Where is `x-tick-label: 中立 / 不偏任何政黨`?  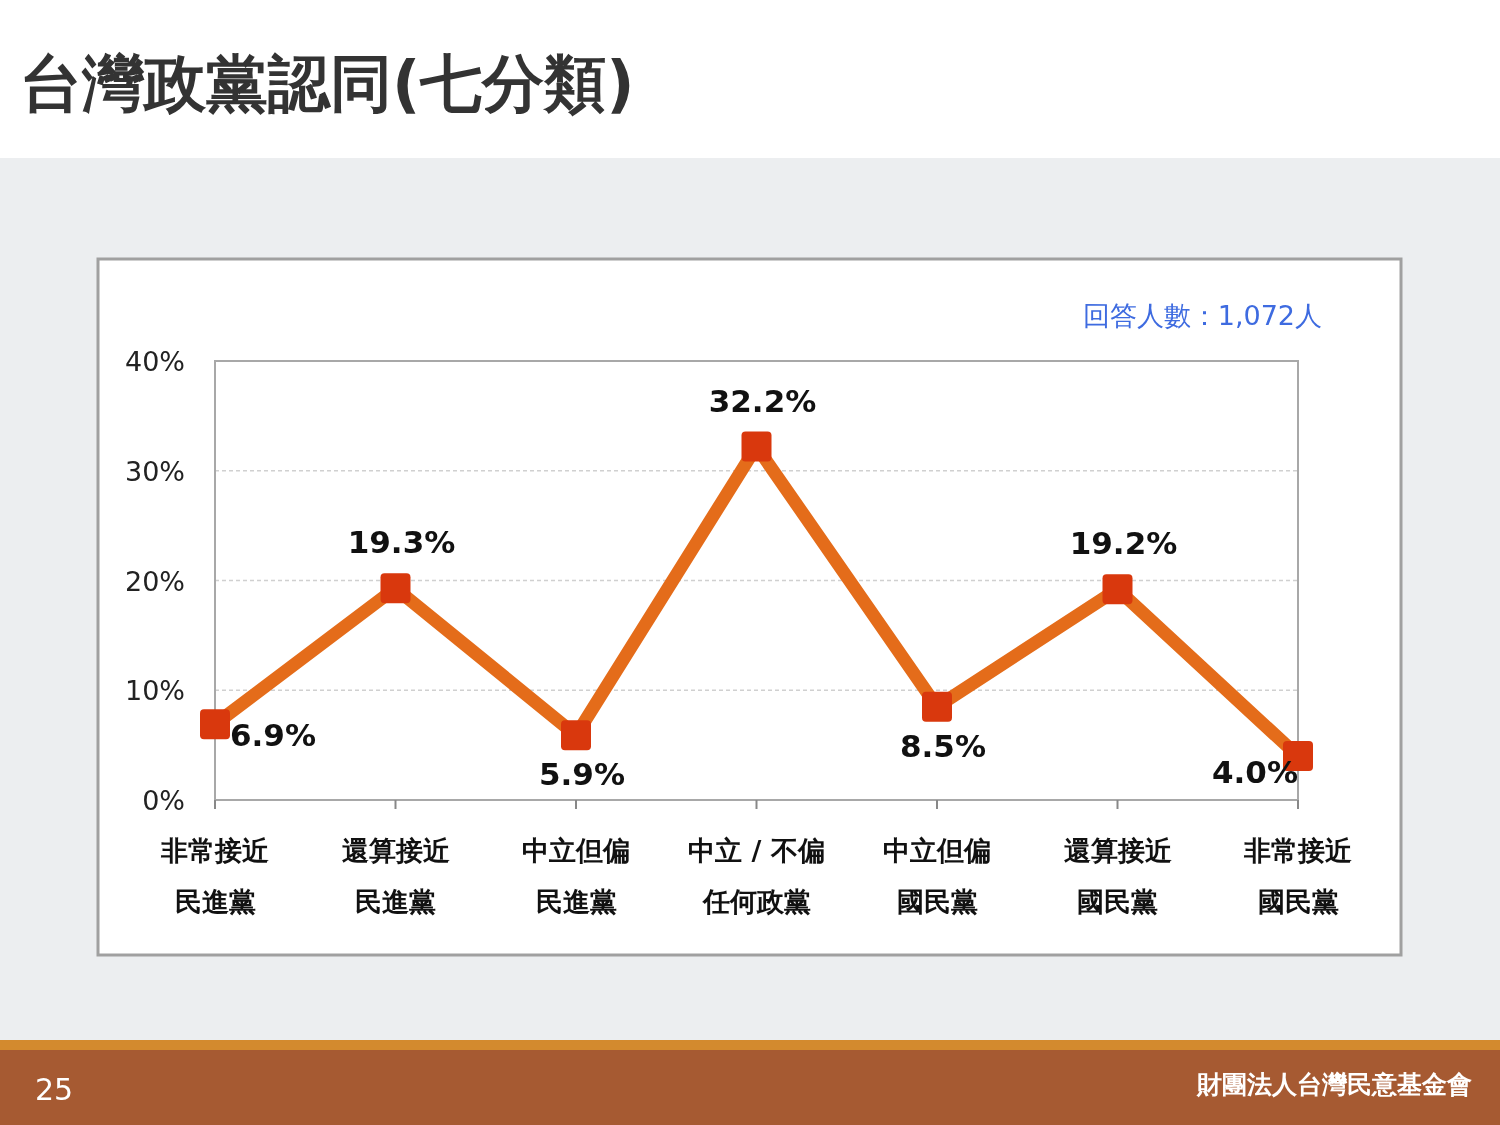
x-tick-label: 中立 / 不偏任何政黨 is located at coordinates (756, 876).